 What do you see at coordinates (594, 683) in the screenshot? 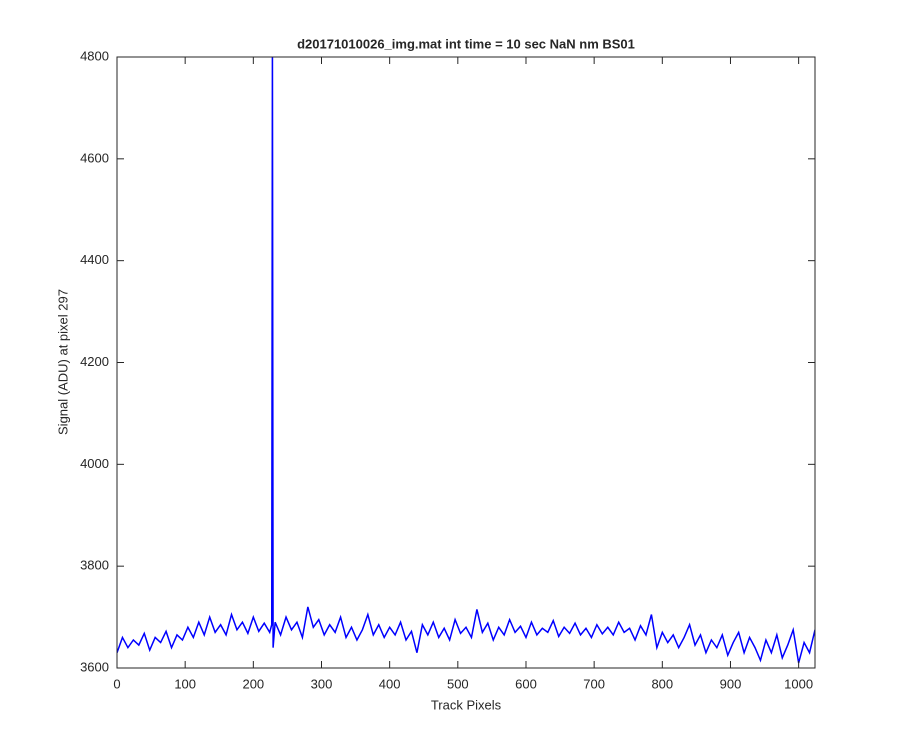
I see `x-tick-label: 700` at bounding box center [594, 683].